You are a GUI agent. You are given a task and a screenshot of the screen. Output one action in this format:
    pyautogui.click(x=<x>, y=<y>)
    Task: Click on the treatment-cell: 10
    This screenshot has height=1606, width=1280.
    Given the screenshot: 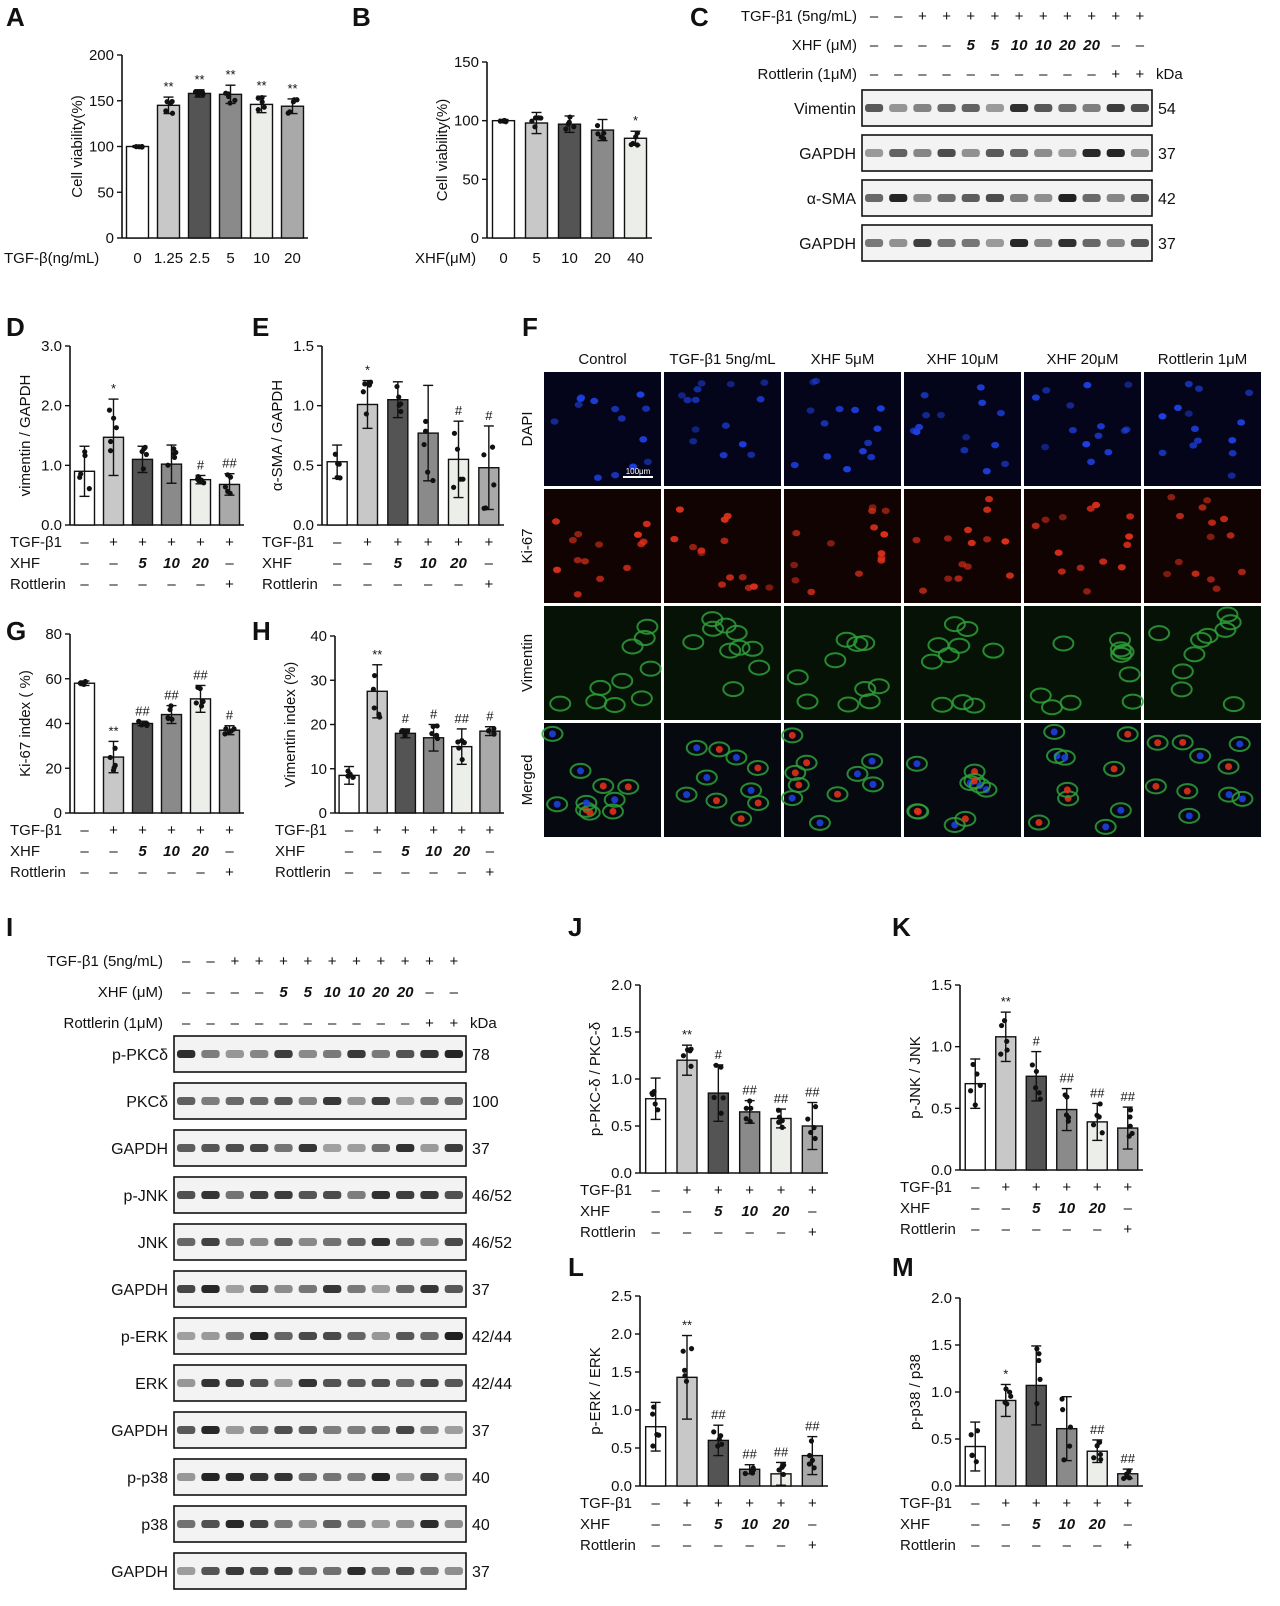 What is the action you would take?
    pyautogui.click(x=1066, y=1524)
    